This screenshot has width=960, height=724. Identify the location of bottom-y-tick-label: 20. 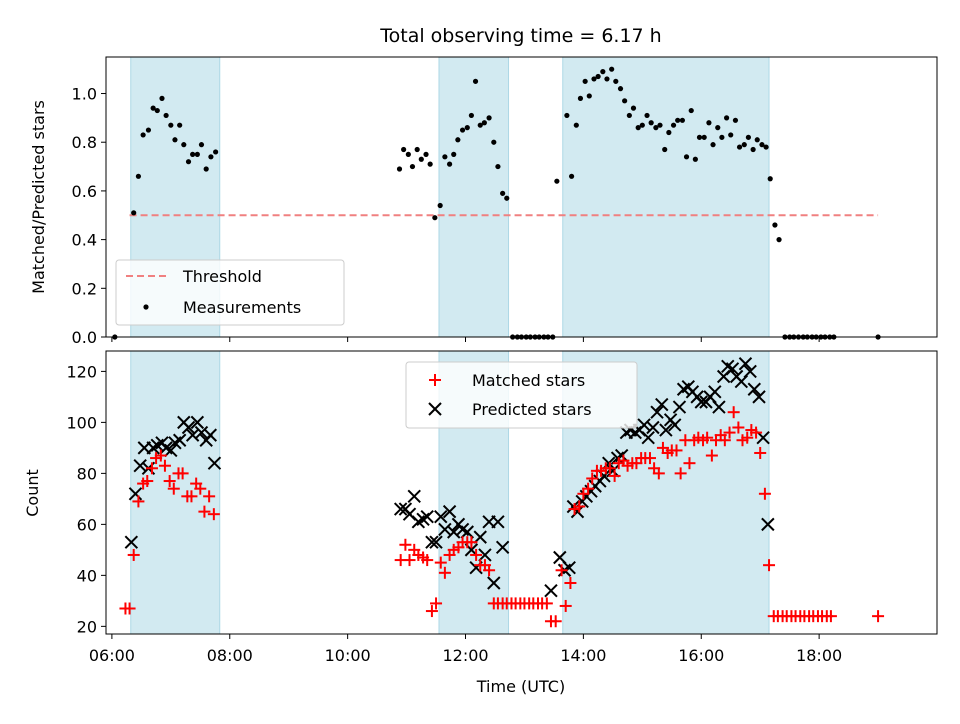
(87, 626).